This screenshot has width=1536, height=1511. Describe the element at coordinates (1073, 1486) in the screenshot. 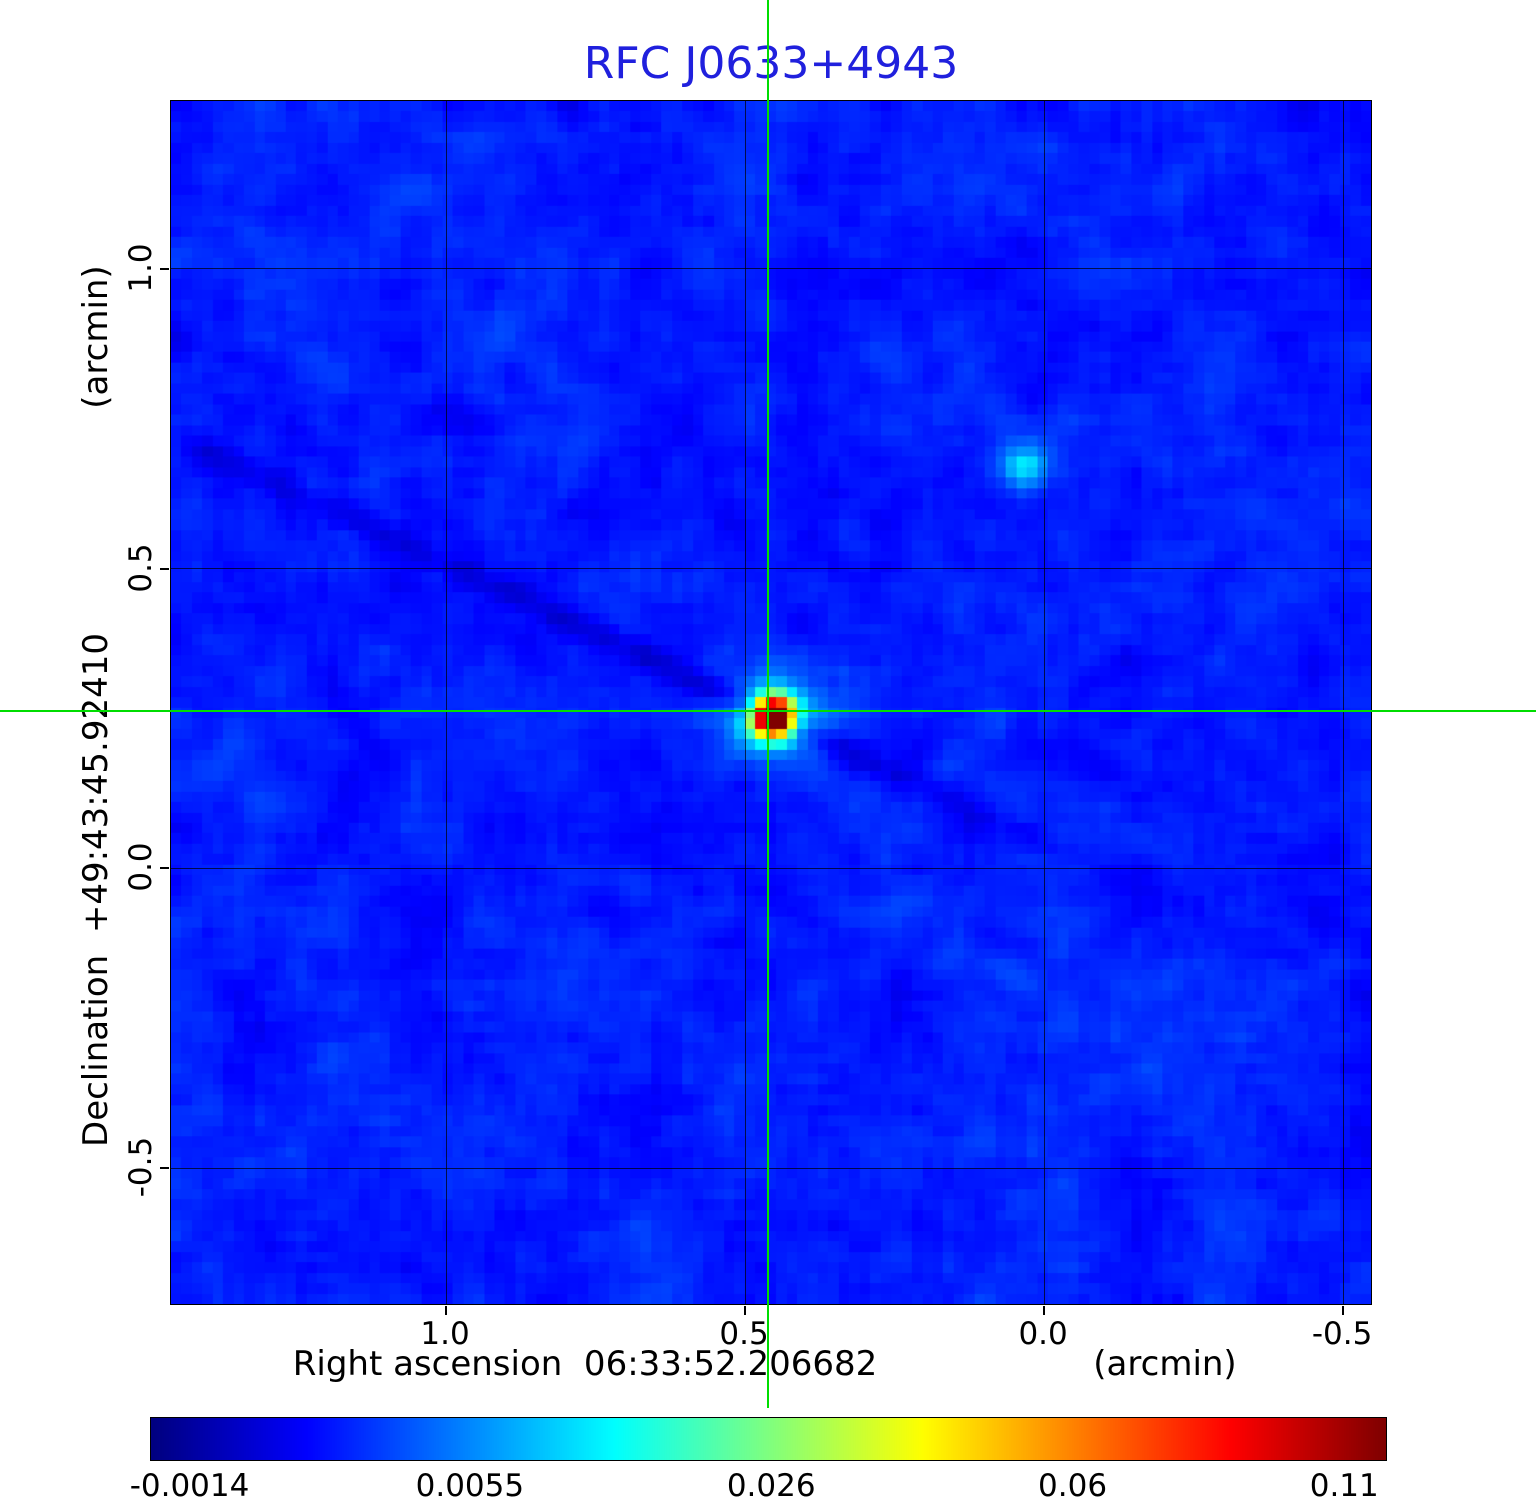

I see `colorbar-tick-label: 0.06` at that location.